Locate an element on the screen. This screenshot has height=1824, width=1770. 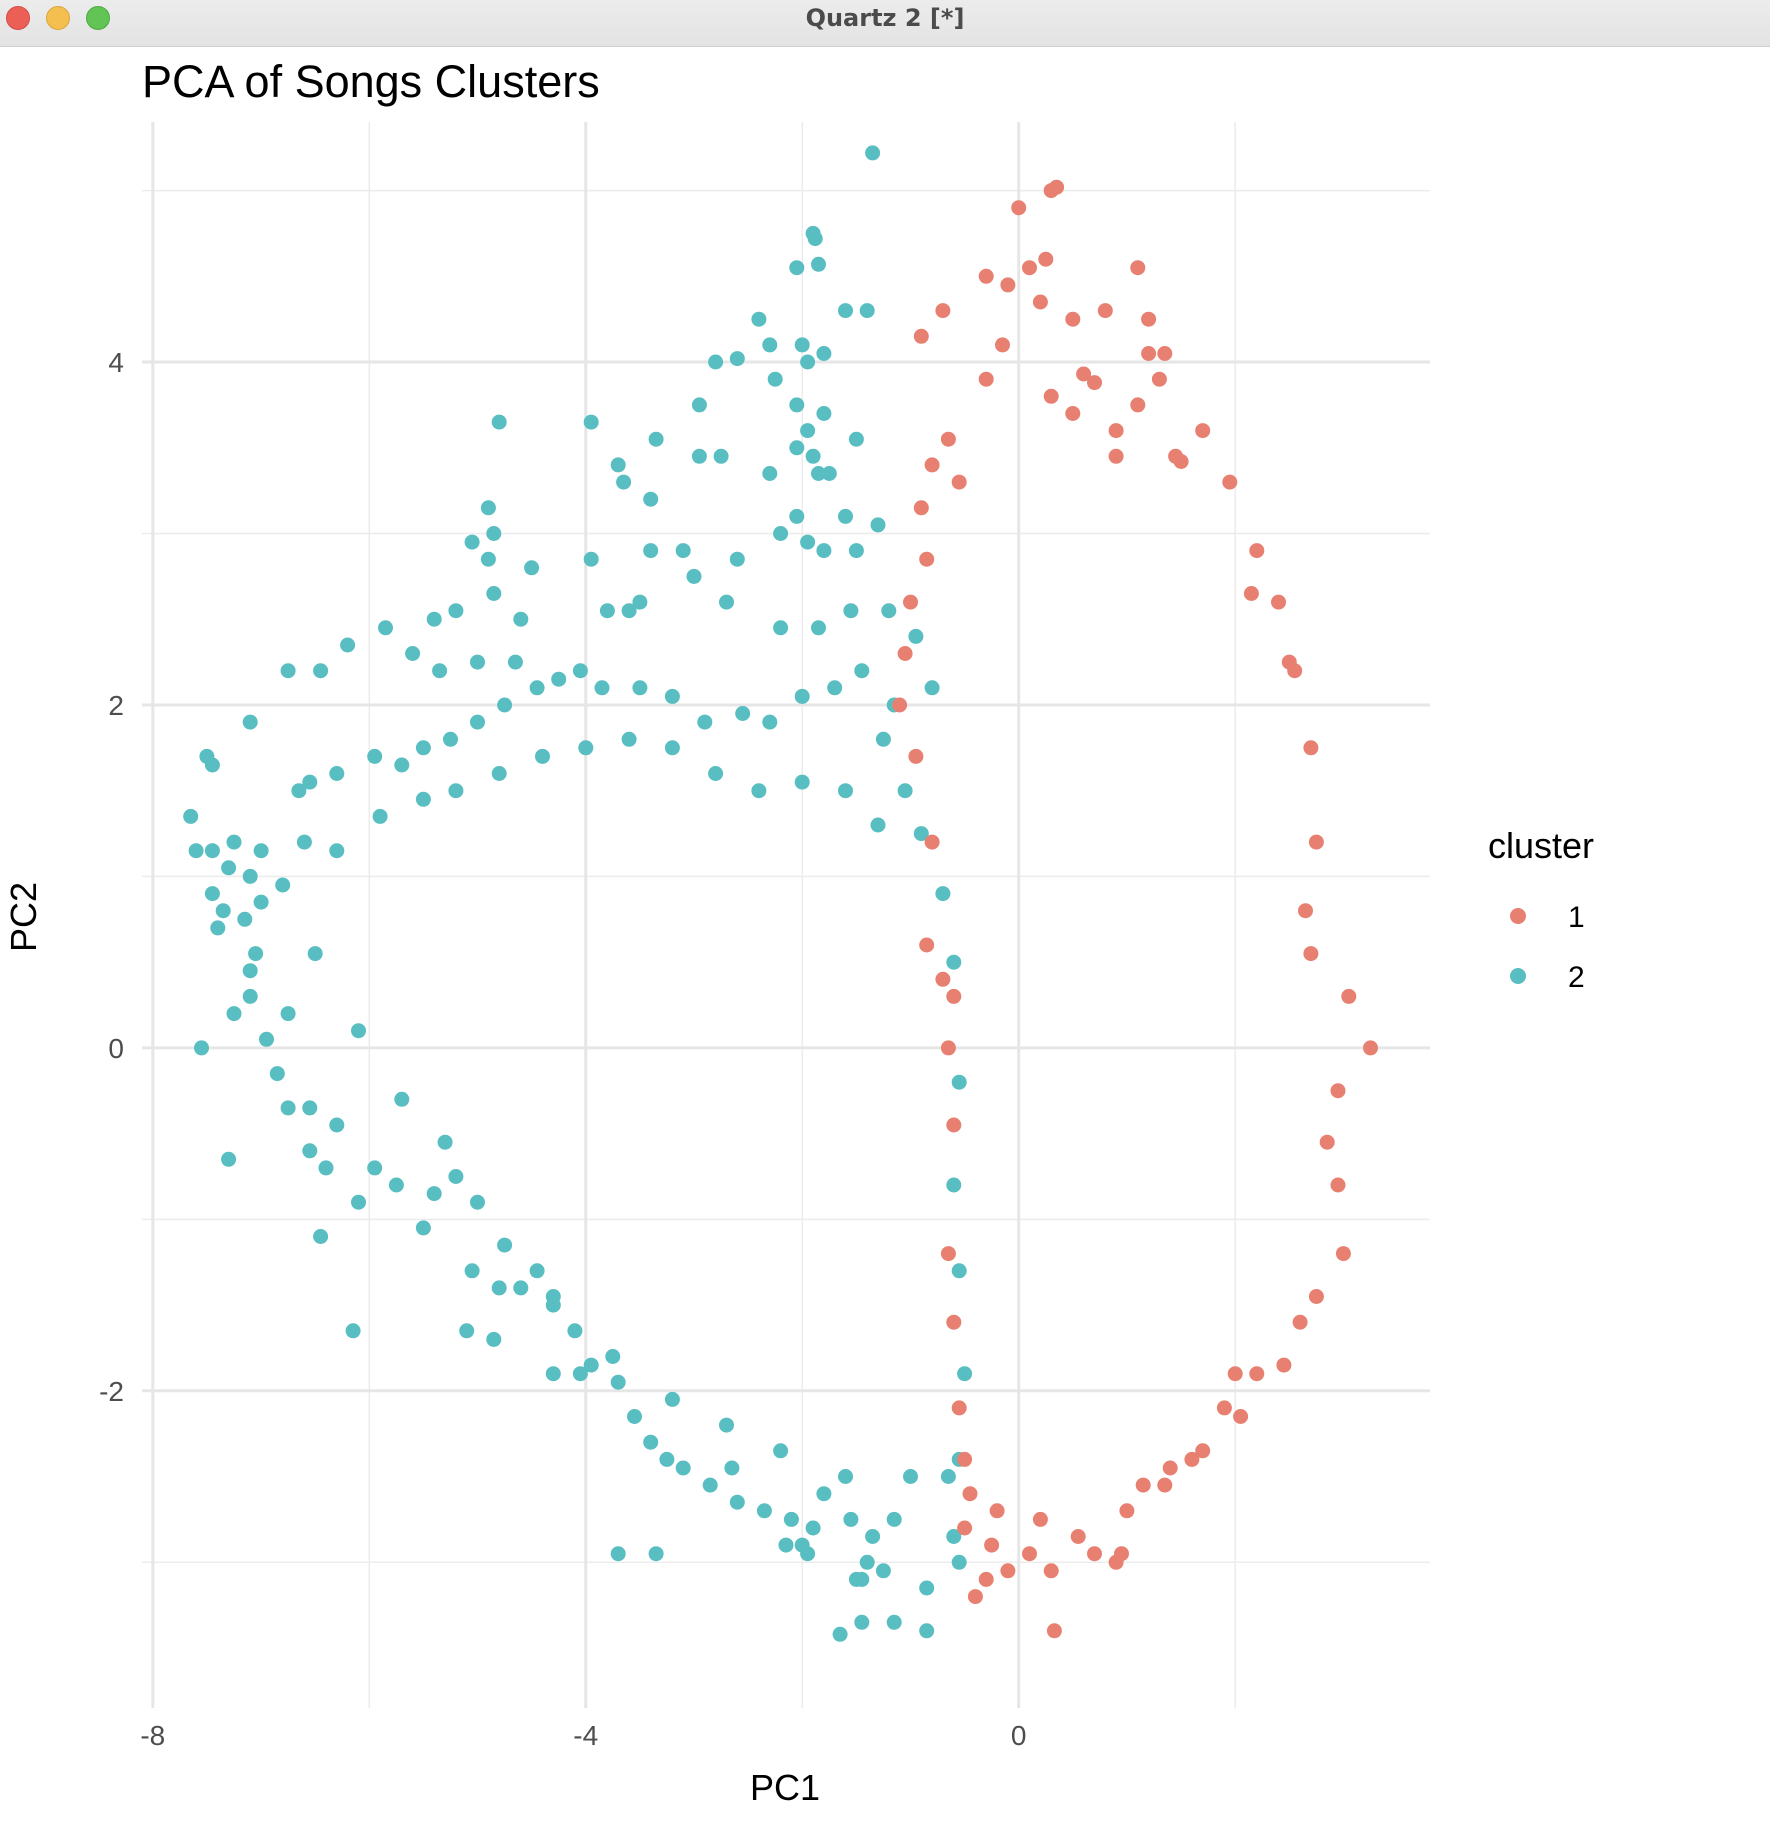
window-titlebar: Quartz 2 [*] is located at coordinates (885, 23).